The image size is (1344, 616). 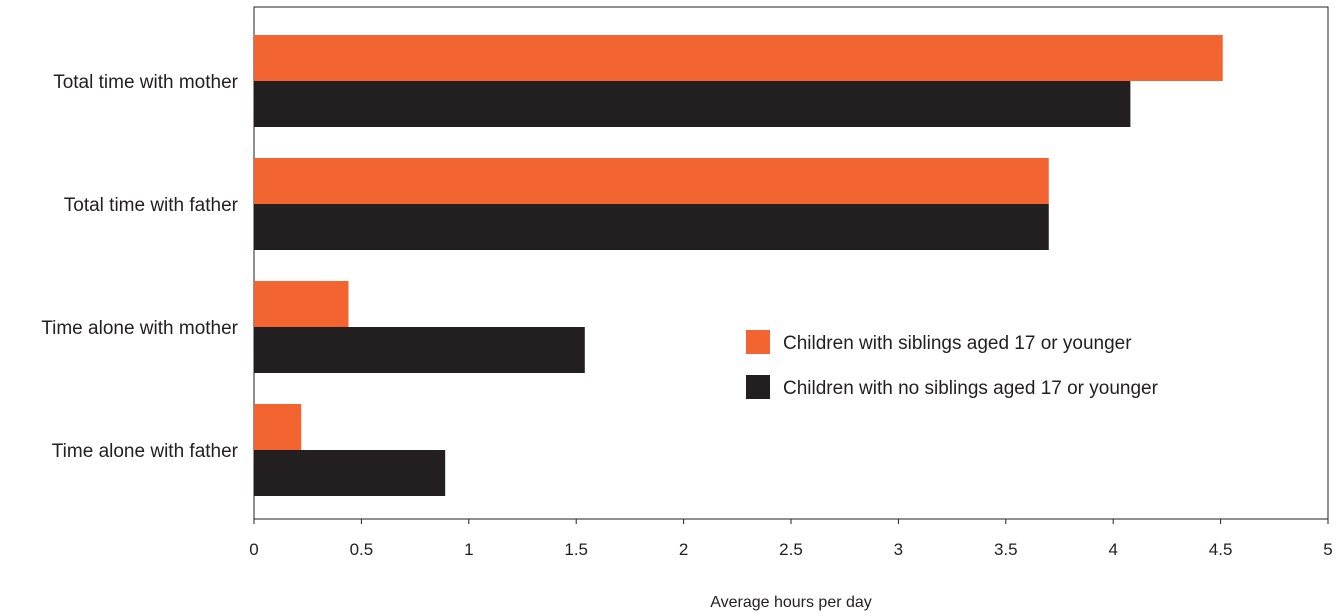 I want to click on x-tick-label: 2, so click(x=683, y=549).